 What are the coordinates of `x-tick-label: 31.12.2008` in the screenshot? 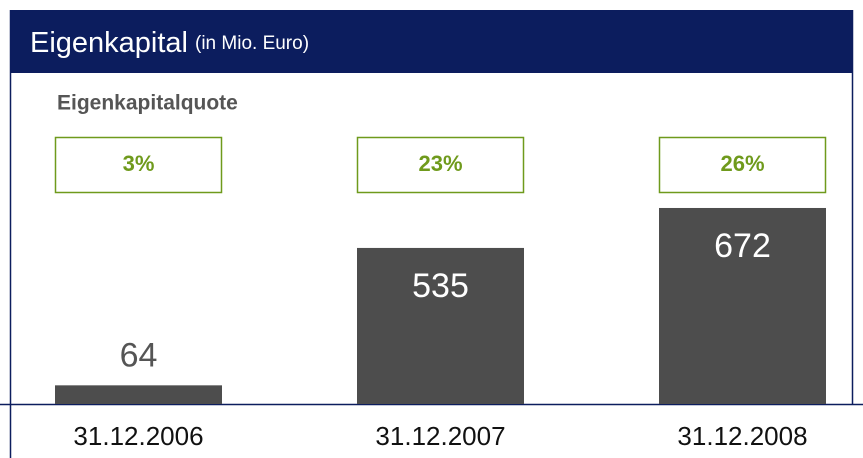 It's located at (742, 436).